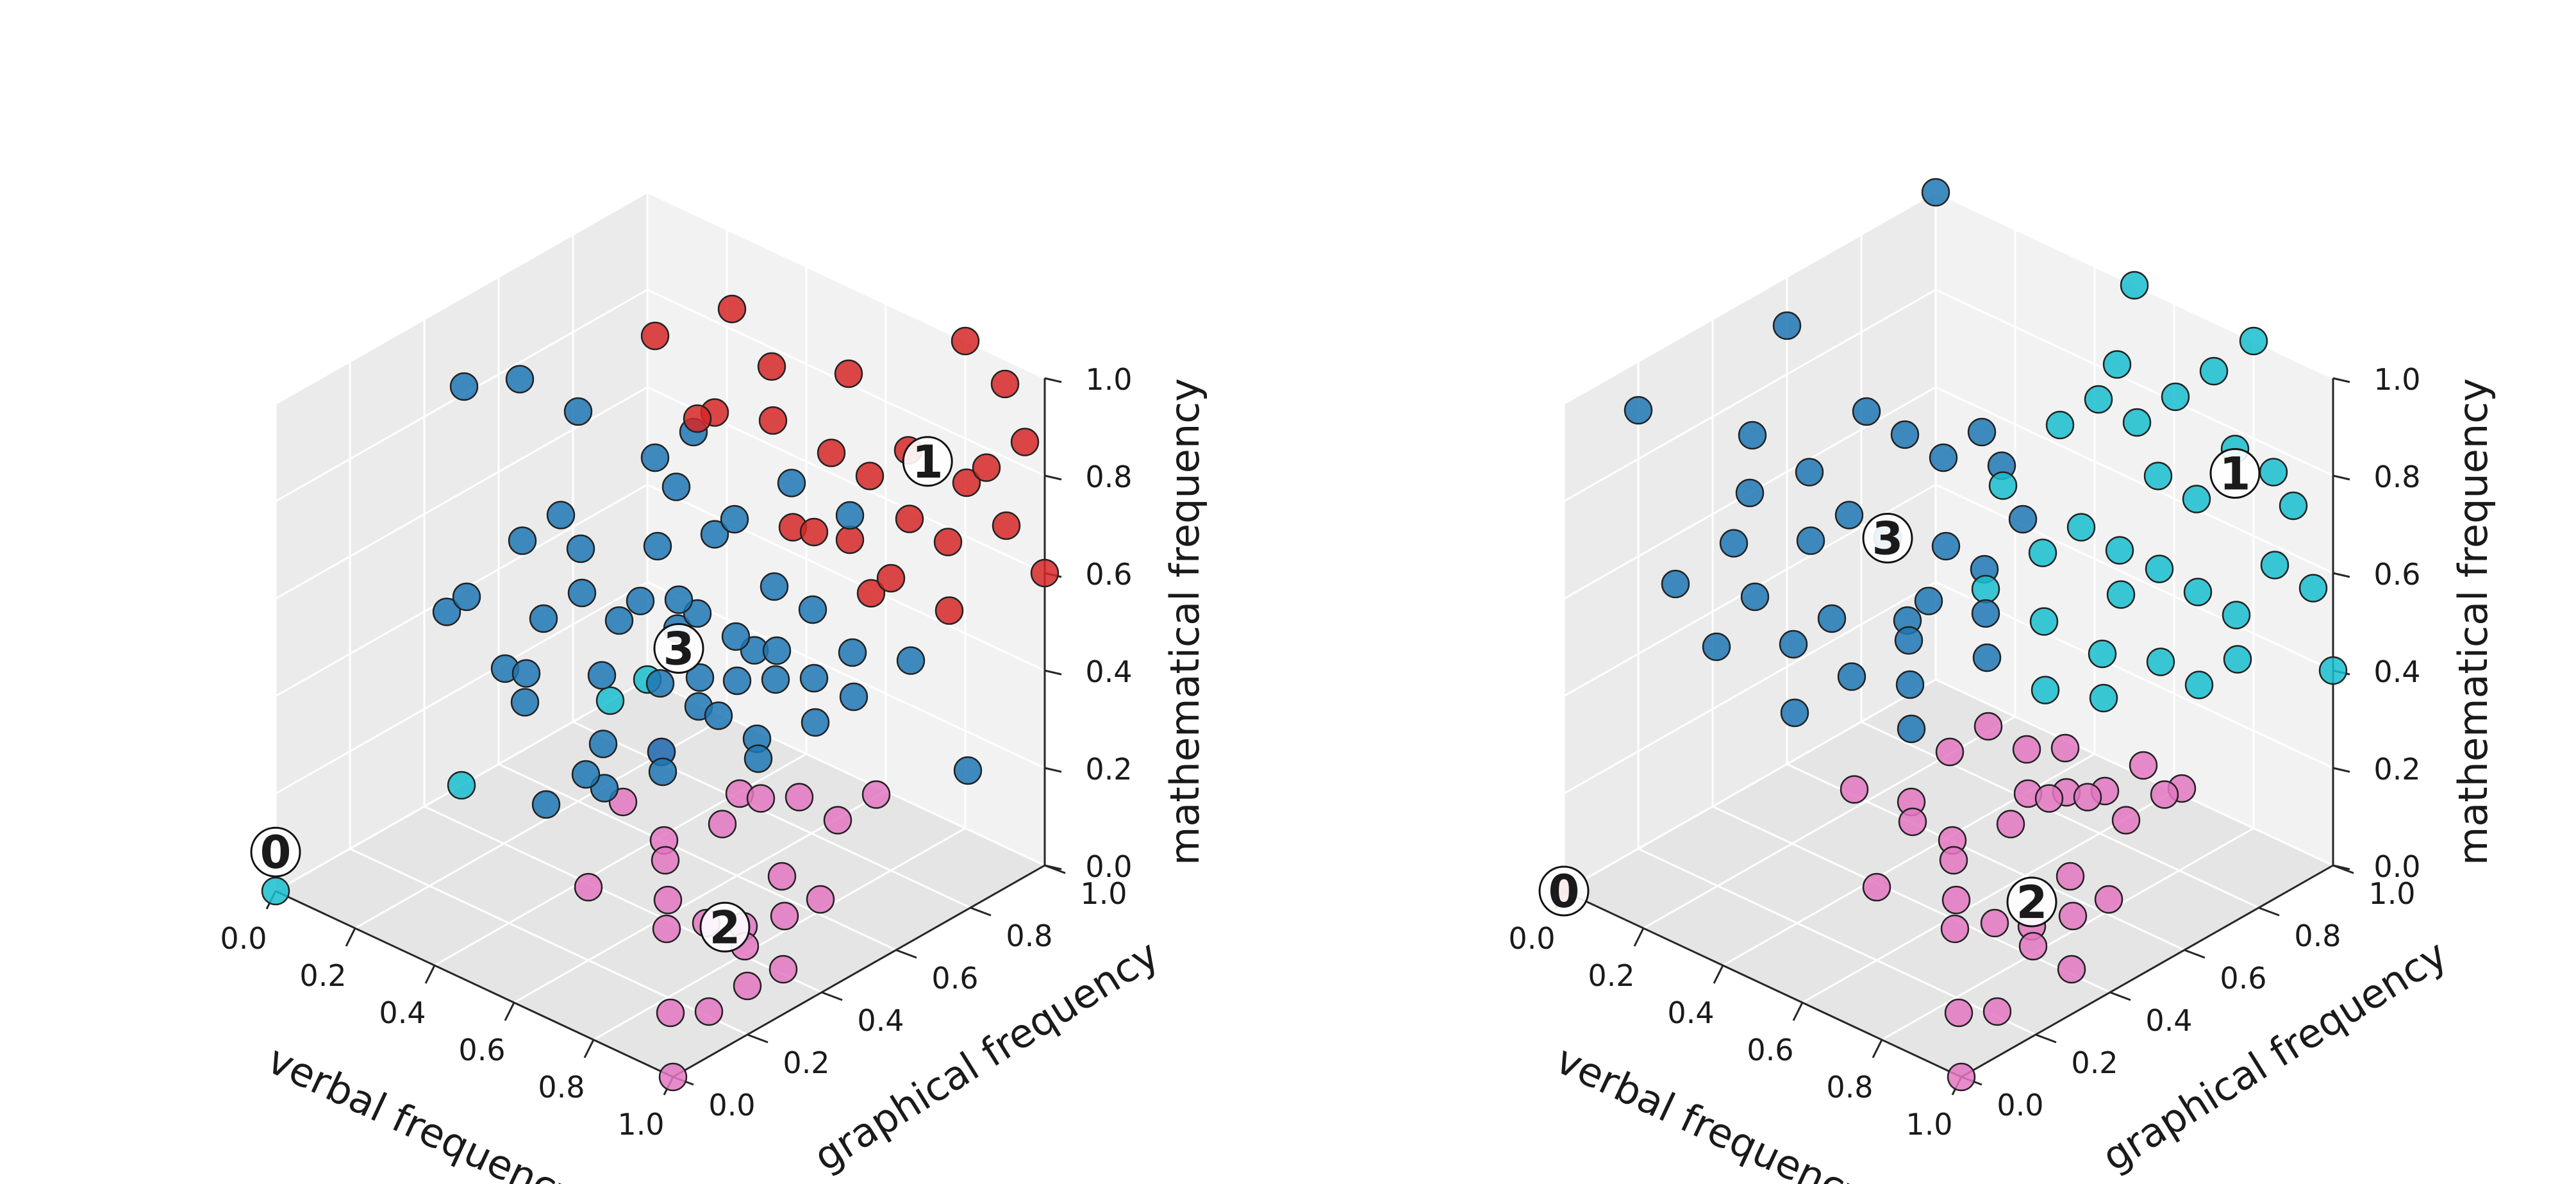  I want to click on right-z-tick-label: 0.8, so click(2396, 477).